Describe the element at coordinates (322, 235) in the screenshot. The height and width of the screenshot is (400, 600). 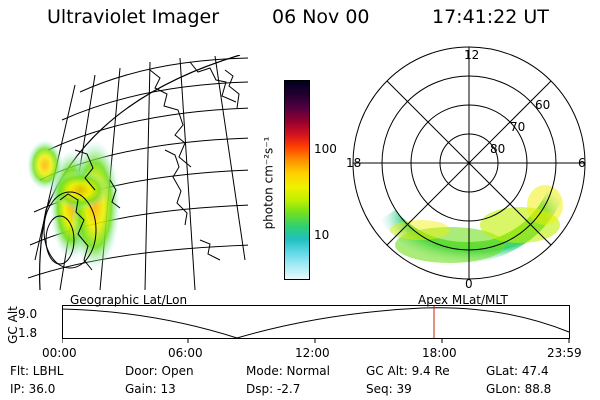
I see `colorbar-tick-10: 10` at that location.